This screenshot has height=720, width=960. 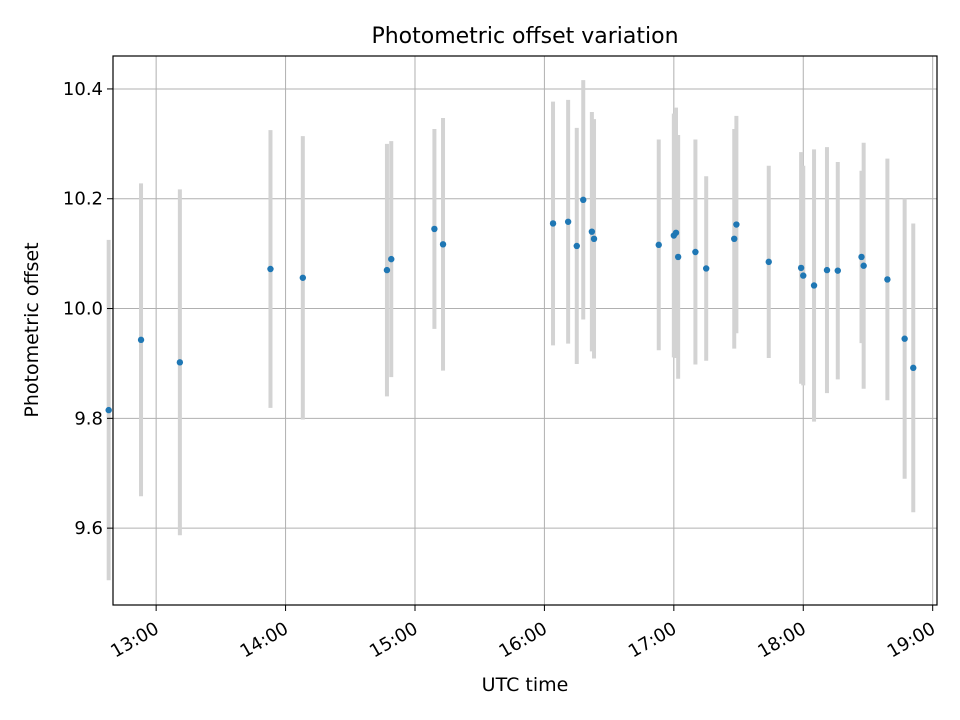 I want to click on x-tick-label: 18:00, so click(x=781, y=640).